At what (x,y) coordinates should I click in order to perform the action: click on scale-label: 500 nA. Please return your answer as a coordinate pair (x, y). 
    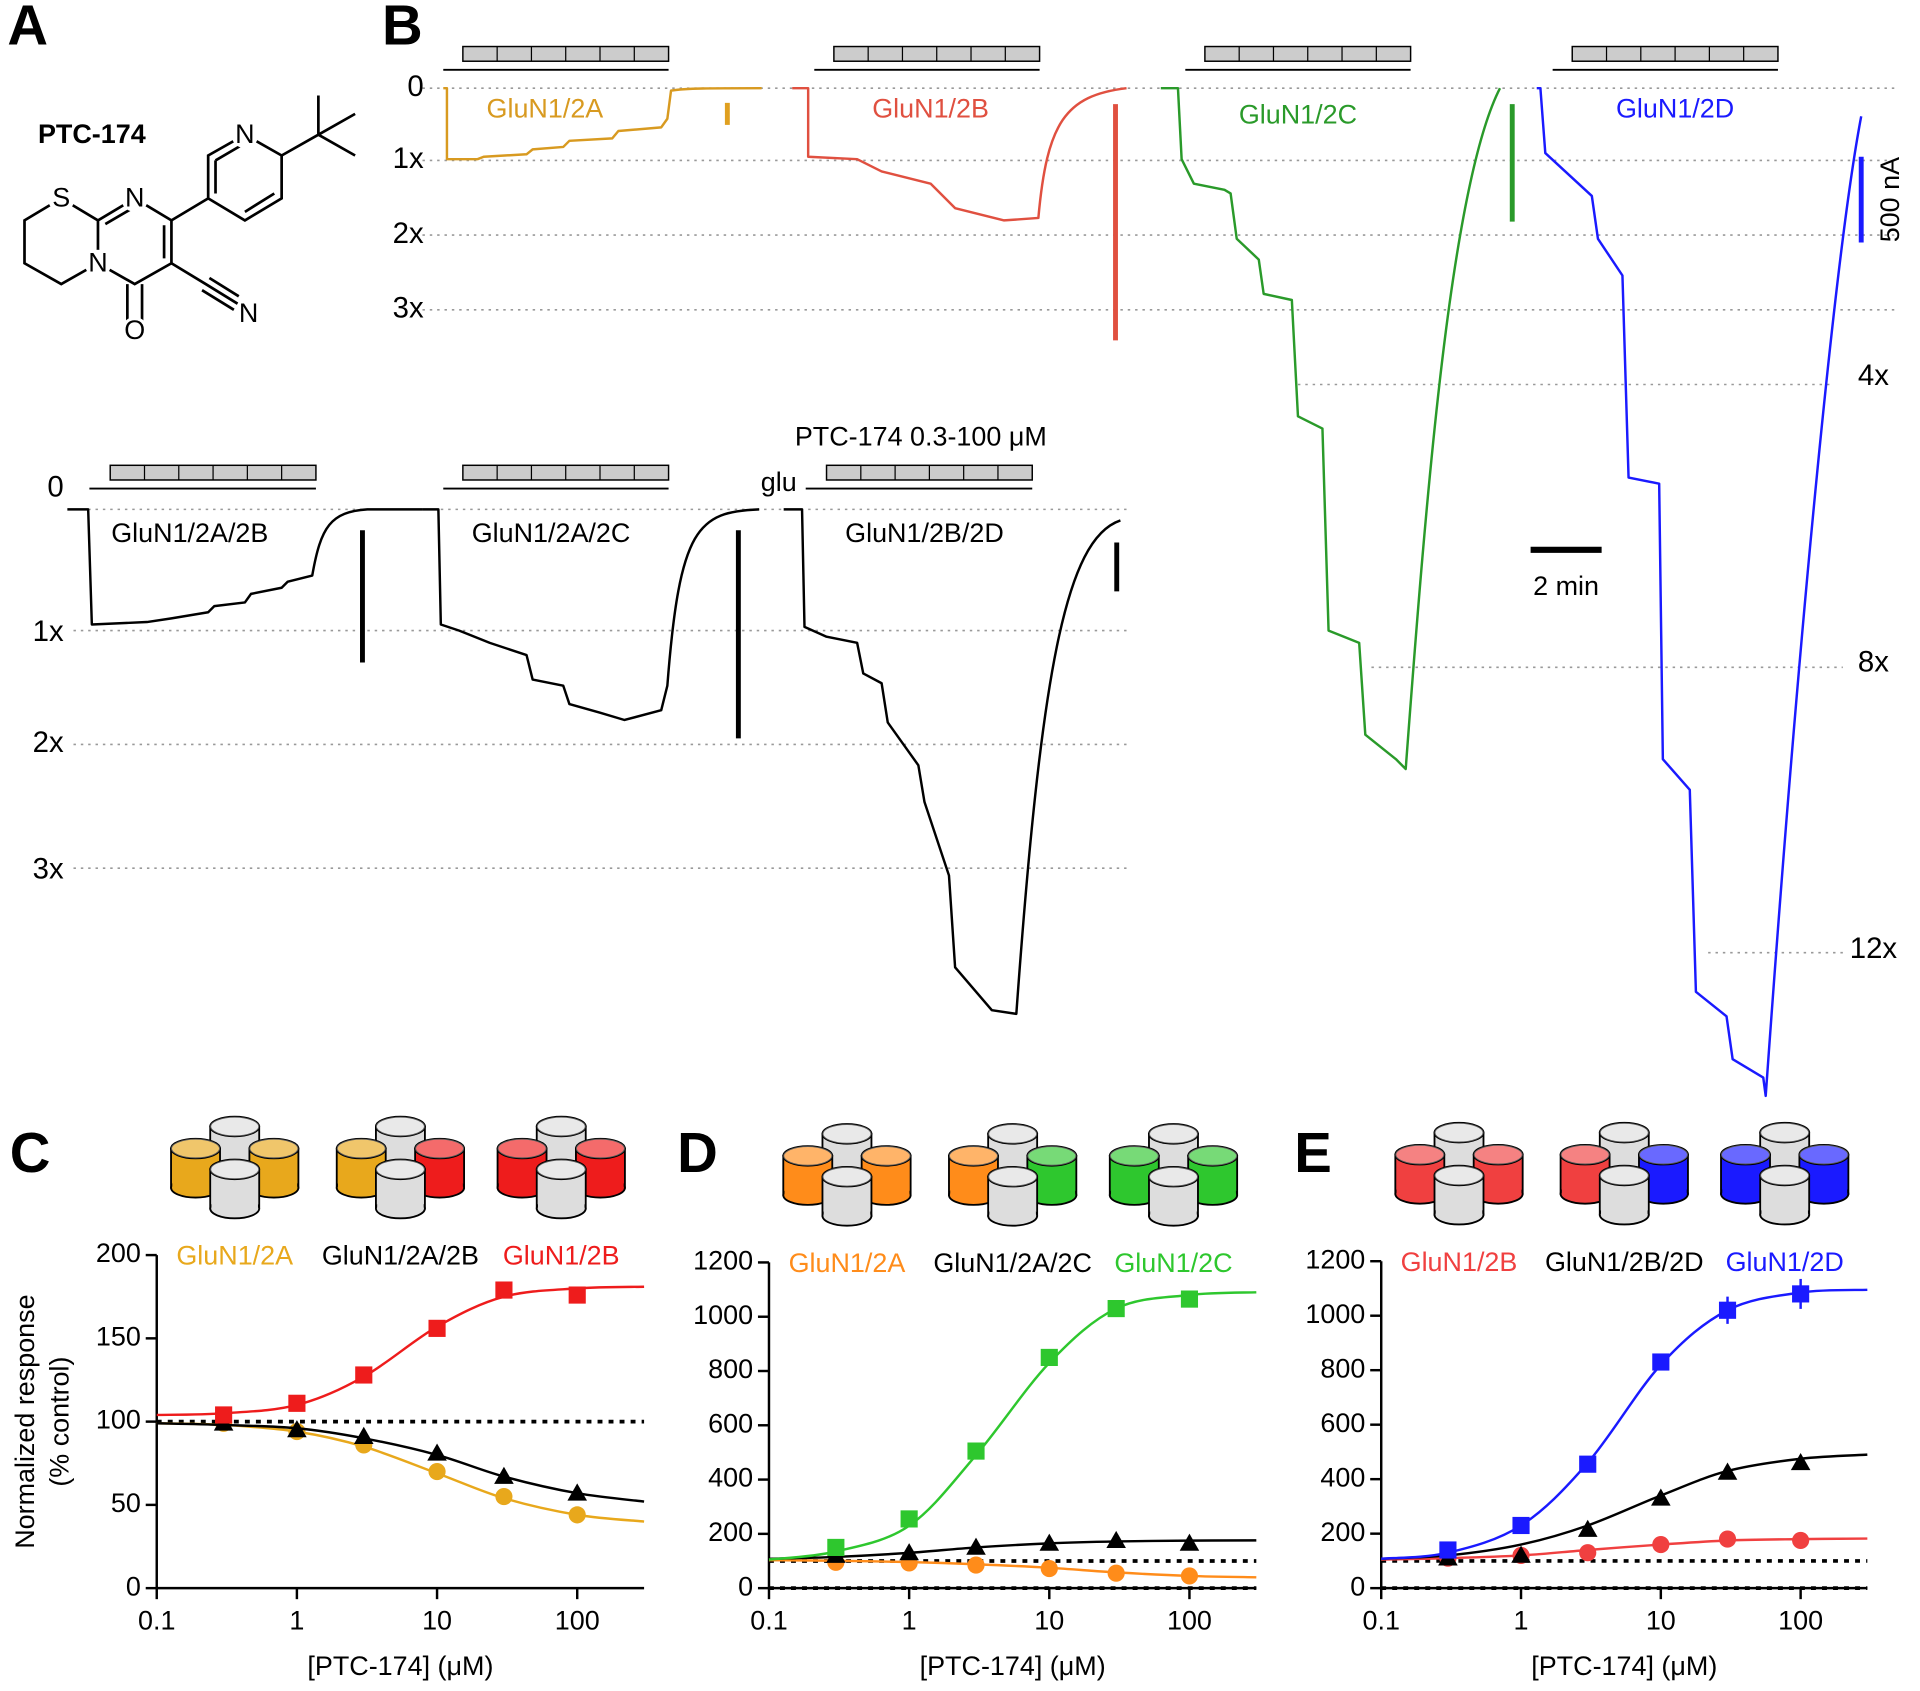
    Looking at the image, I should click on (1890, 199).